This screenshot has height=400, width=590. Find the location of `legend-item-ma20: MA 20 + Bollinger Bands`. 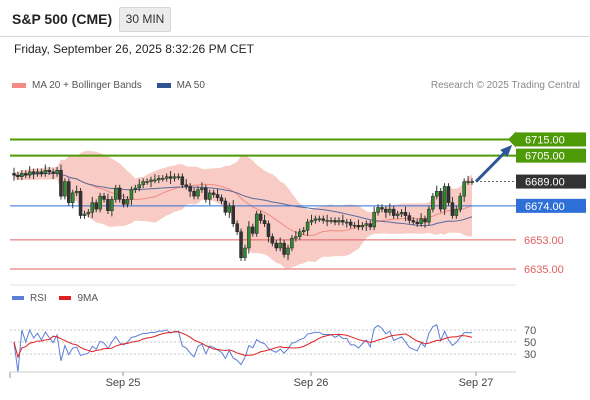

legend-item-ma20: MA 20 + Bollinger Bands is located at coordinates (77, 85).